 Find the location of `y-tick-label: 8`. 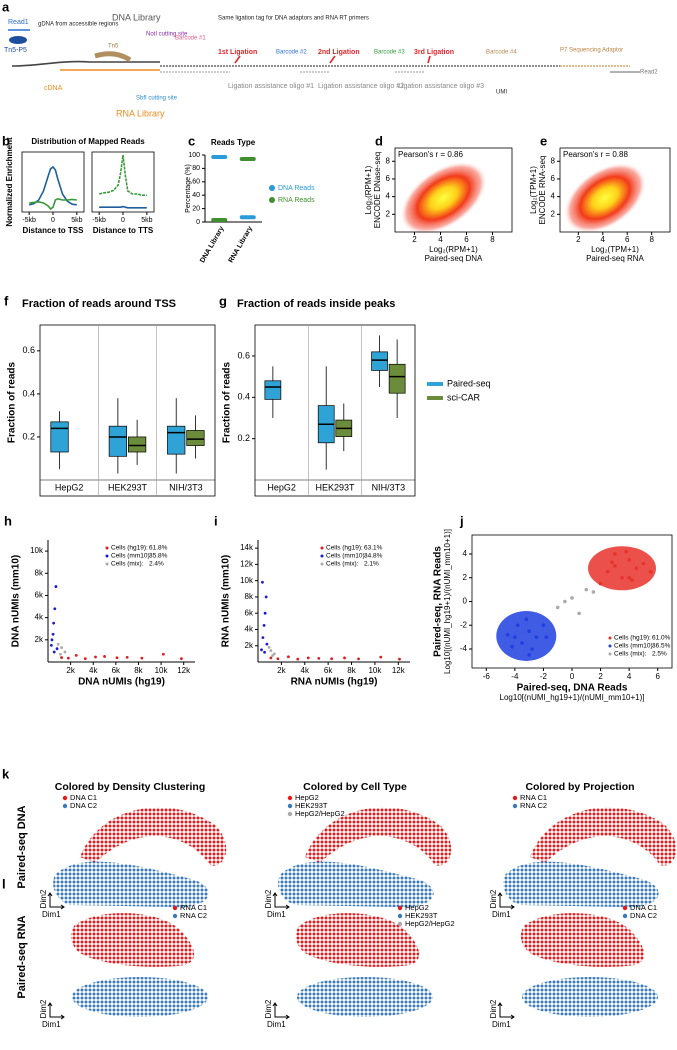

y-tick-label: 8 is located at coordinates (553, 160).